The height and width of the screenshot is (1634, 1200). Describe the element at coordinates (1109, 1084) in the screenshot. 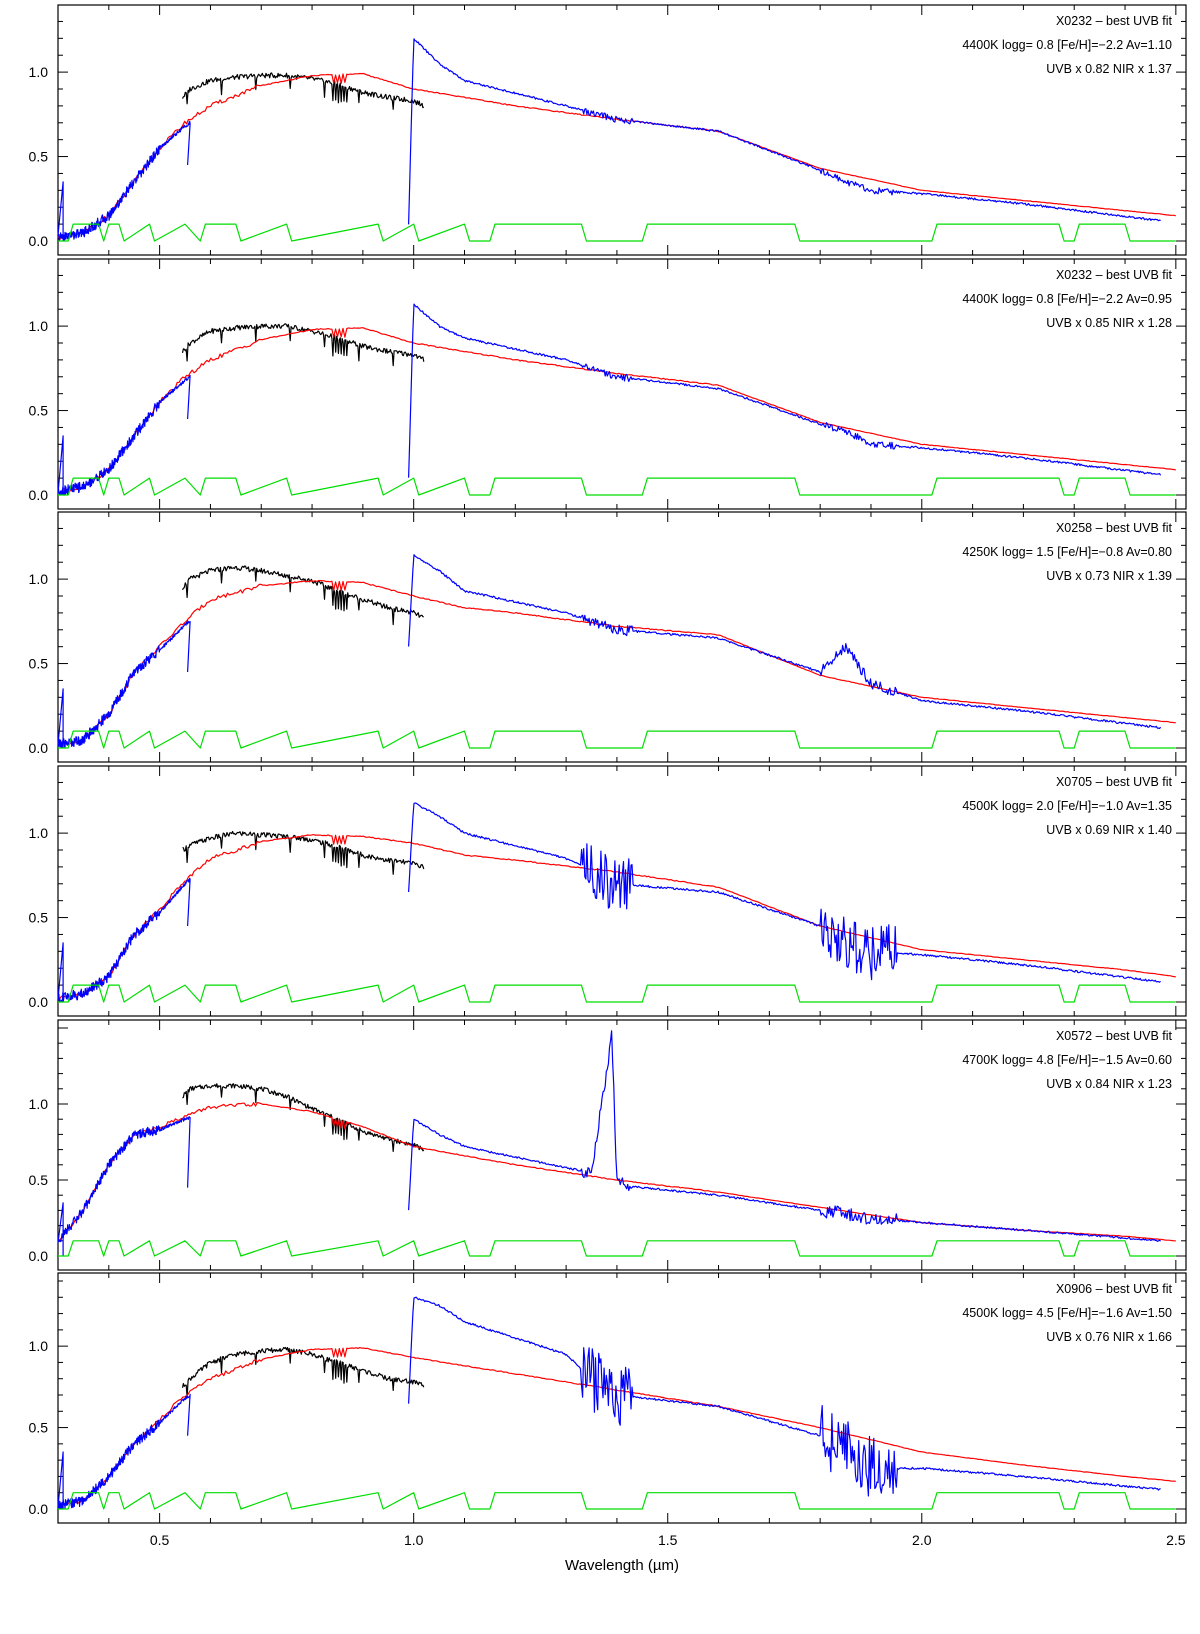

I see `panel-annotation-line: UVB x 0.84 NIR x 1.23` at that location.